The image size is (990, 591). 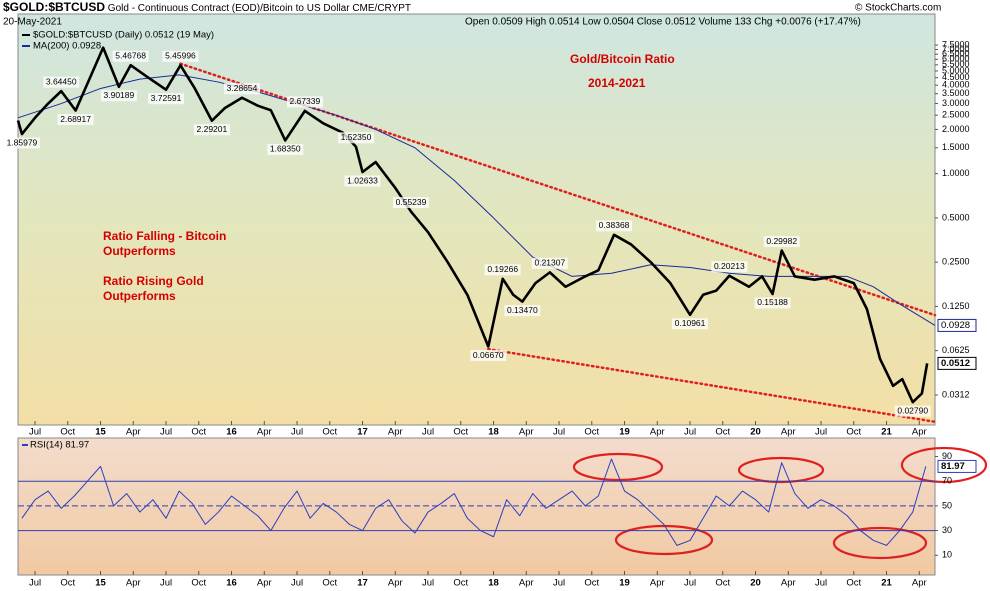 What do you see at coordinates (474, 502) in the screenshot?
I see `series-line` at bounding box center [474, 502].